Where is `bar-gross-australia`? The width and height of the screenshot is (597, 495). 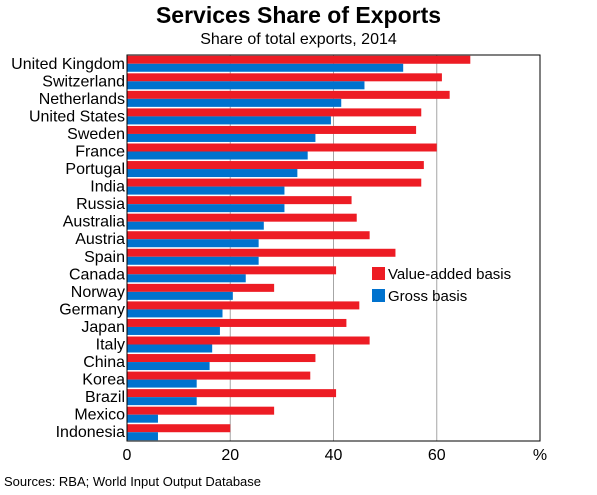
bar-gross-australia is located at coordinates (195, 225).